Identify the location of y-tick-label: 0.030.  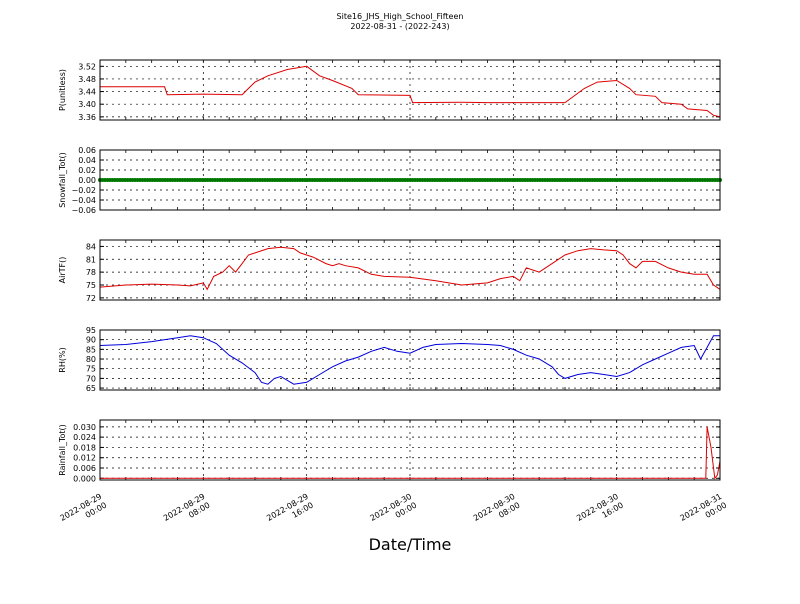
(84, 427).